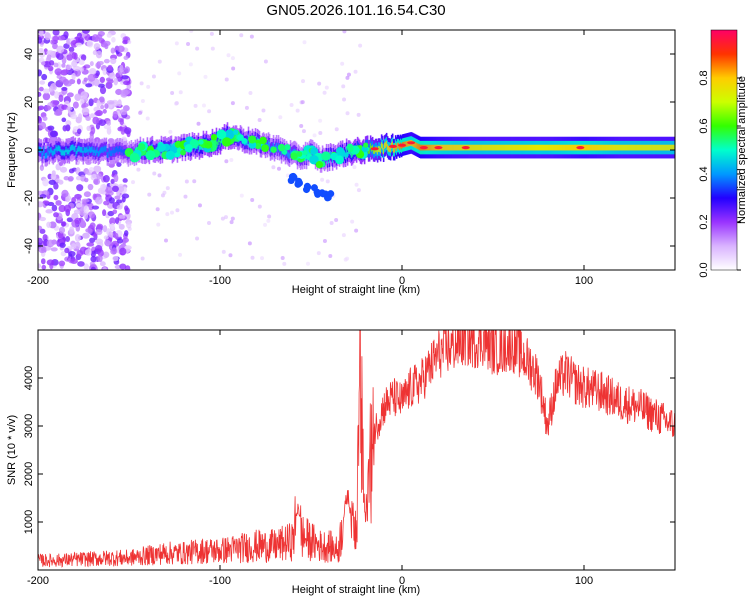  What do you see at coordinates (293, 176) in the screenshot?
I see `spectrogram-branch-point` at bounding box center [293, 176].